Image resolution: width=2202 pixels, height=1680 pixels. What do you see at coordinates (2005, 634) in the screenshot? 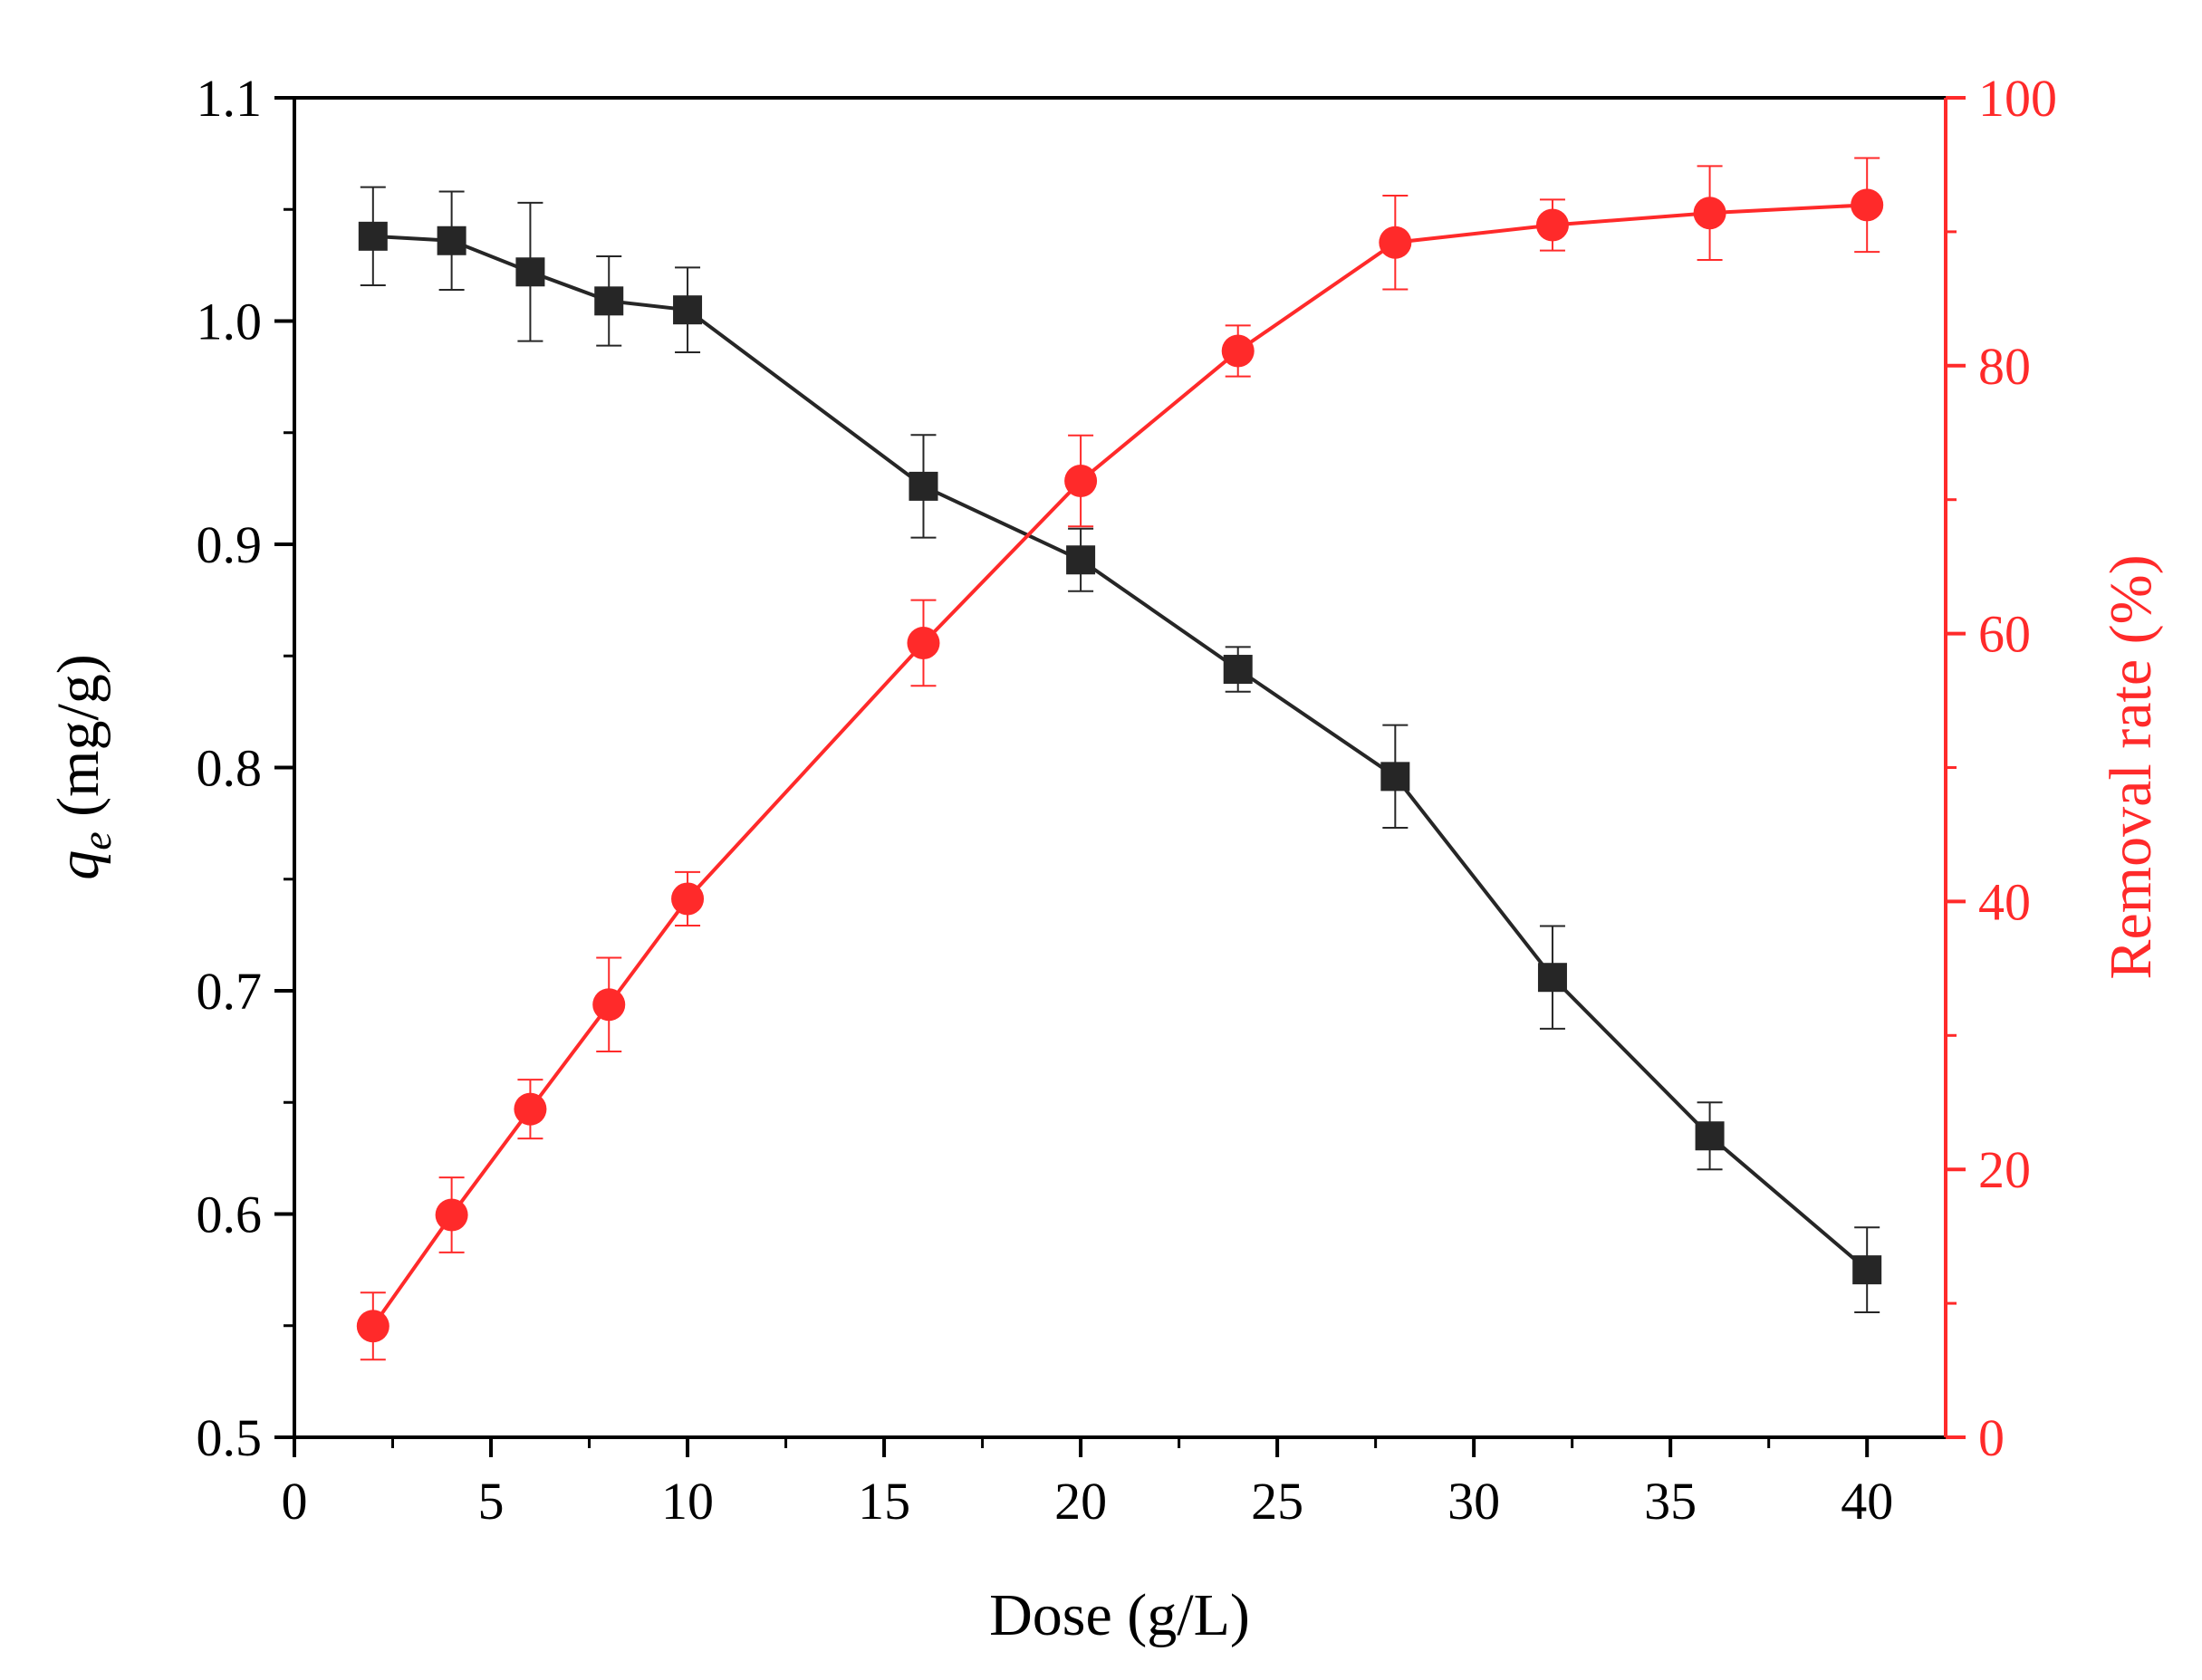
I see `y2-tick-label: 60` at bounding box center [2005, 634].